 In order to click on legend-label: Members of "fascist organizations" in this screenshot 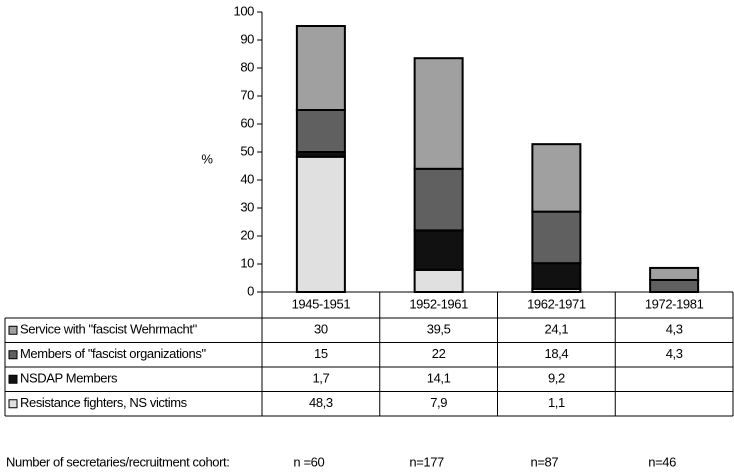, I will do `click(113, 353)`.